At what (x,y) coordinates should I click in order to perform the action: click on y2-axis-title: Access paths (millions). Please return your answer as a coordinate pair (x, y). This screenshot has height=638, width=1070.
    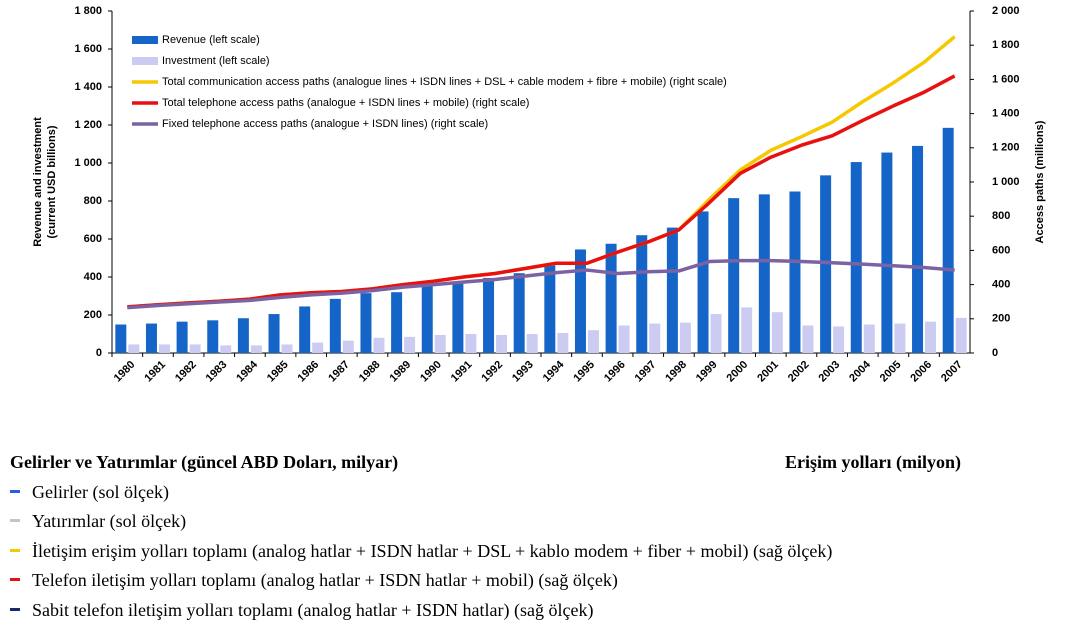
    Looking at the image, I should click on (1040, 181).